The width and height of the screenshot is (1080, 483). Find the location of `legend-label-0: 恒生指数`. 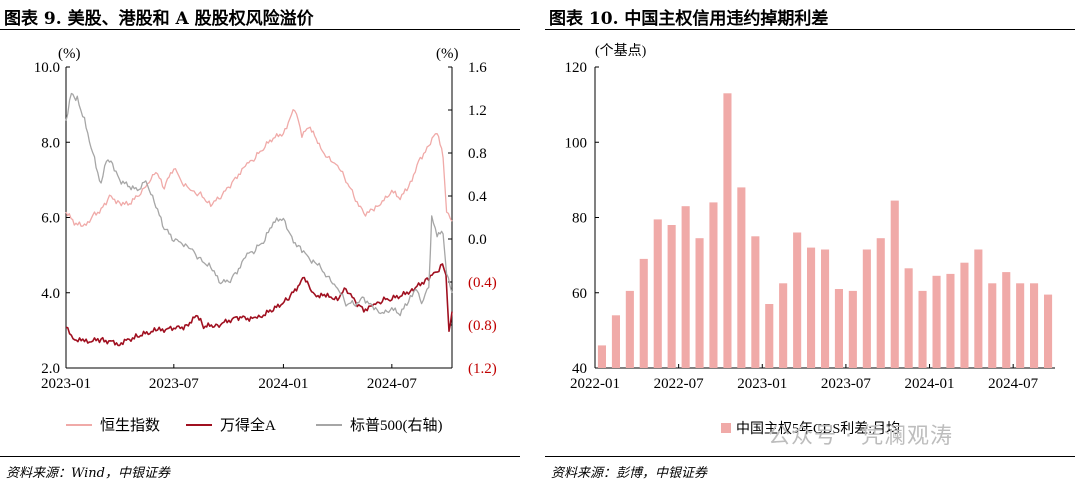

legend-label-0: 恒生指数 is located at coordinates (130, 425).